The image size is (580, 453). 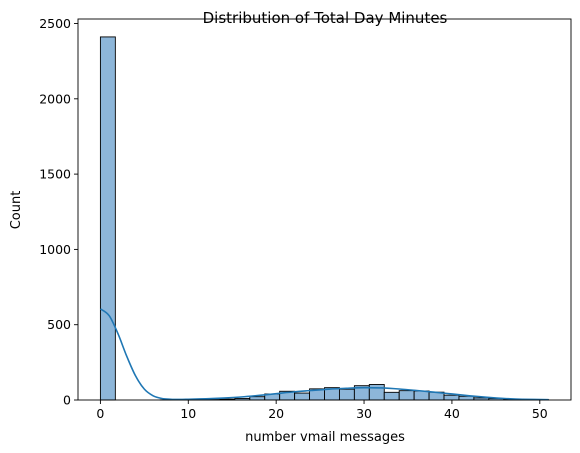 I want to click on y-axis: 0 500 1000 1500 2000 2500, so click(x=58, y=212).